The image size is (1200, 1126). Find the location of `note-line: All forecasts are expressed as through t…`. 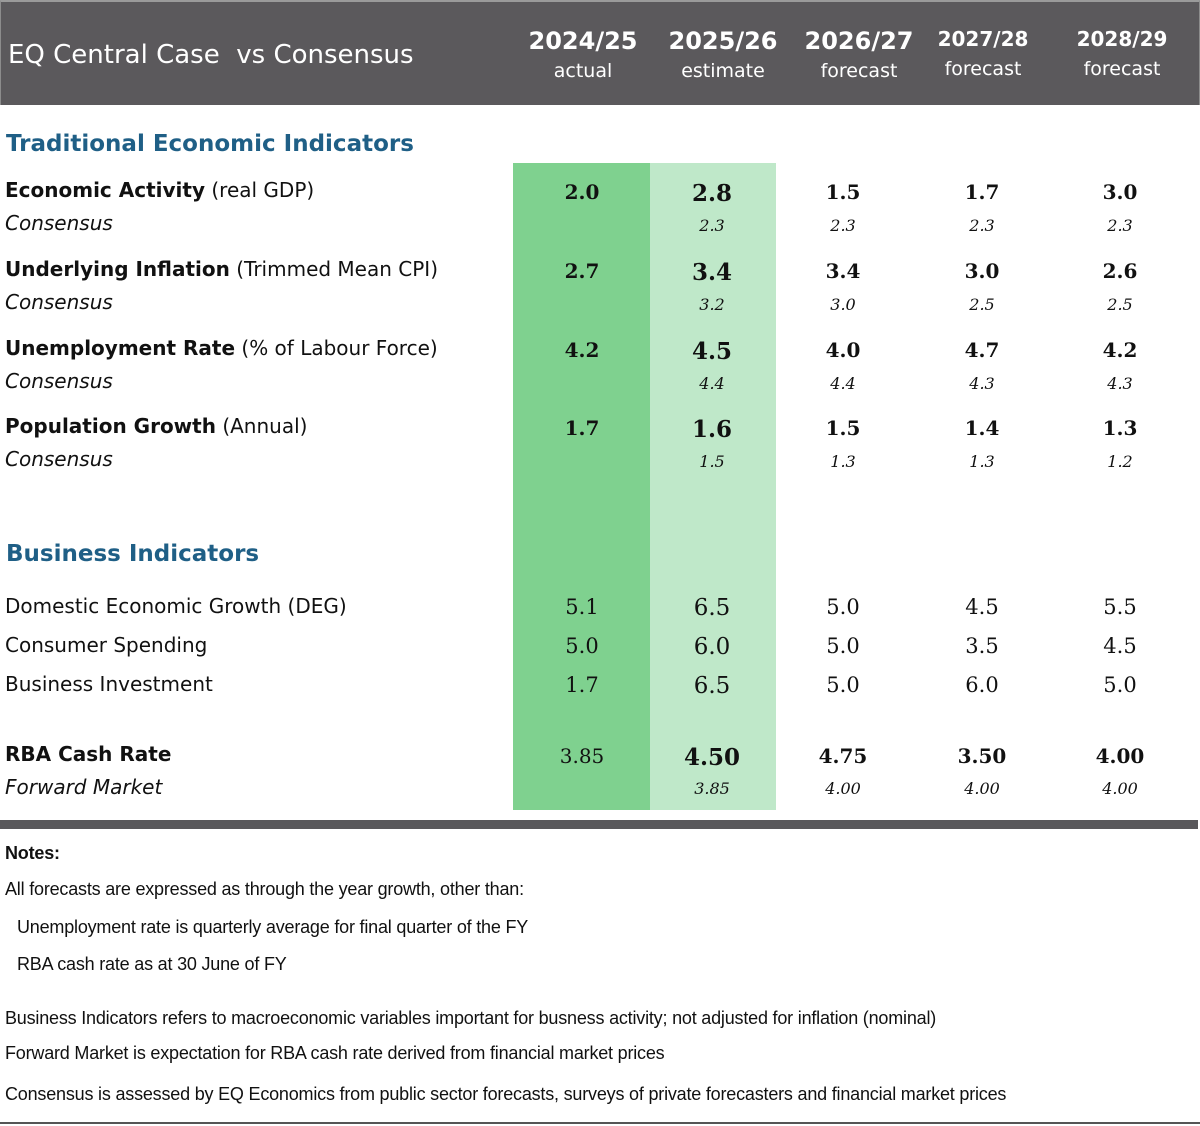

note-line: All forecasts are expressed as through t… is located at coordinates (264, 889).